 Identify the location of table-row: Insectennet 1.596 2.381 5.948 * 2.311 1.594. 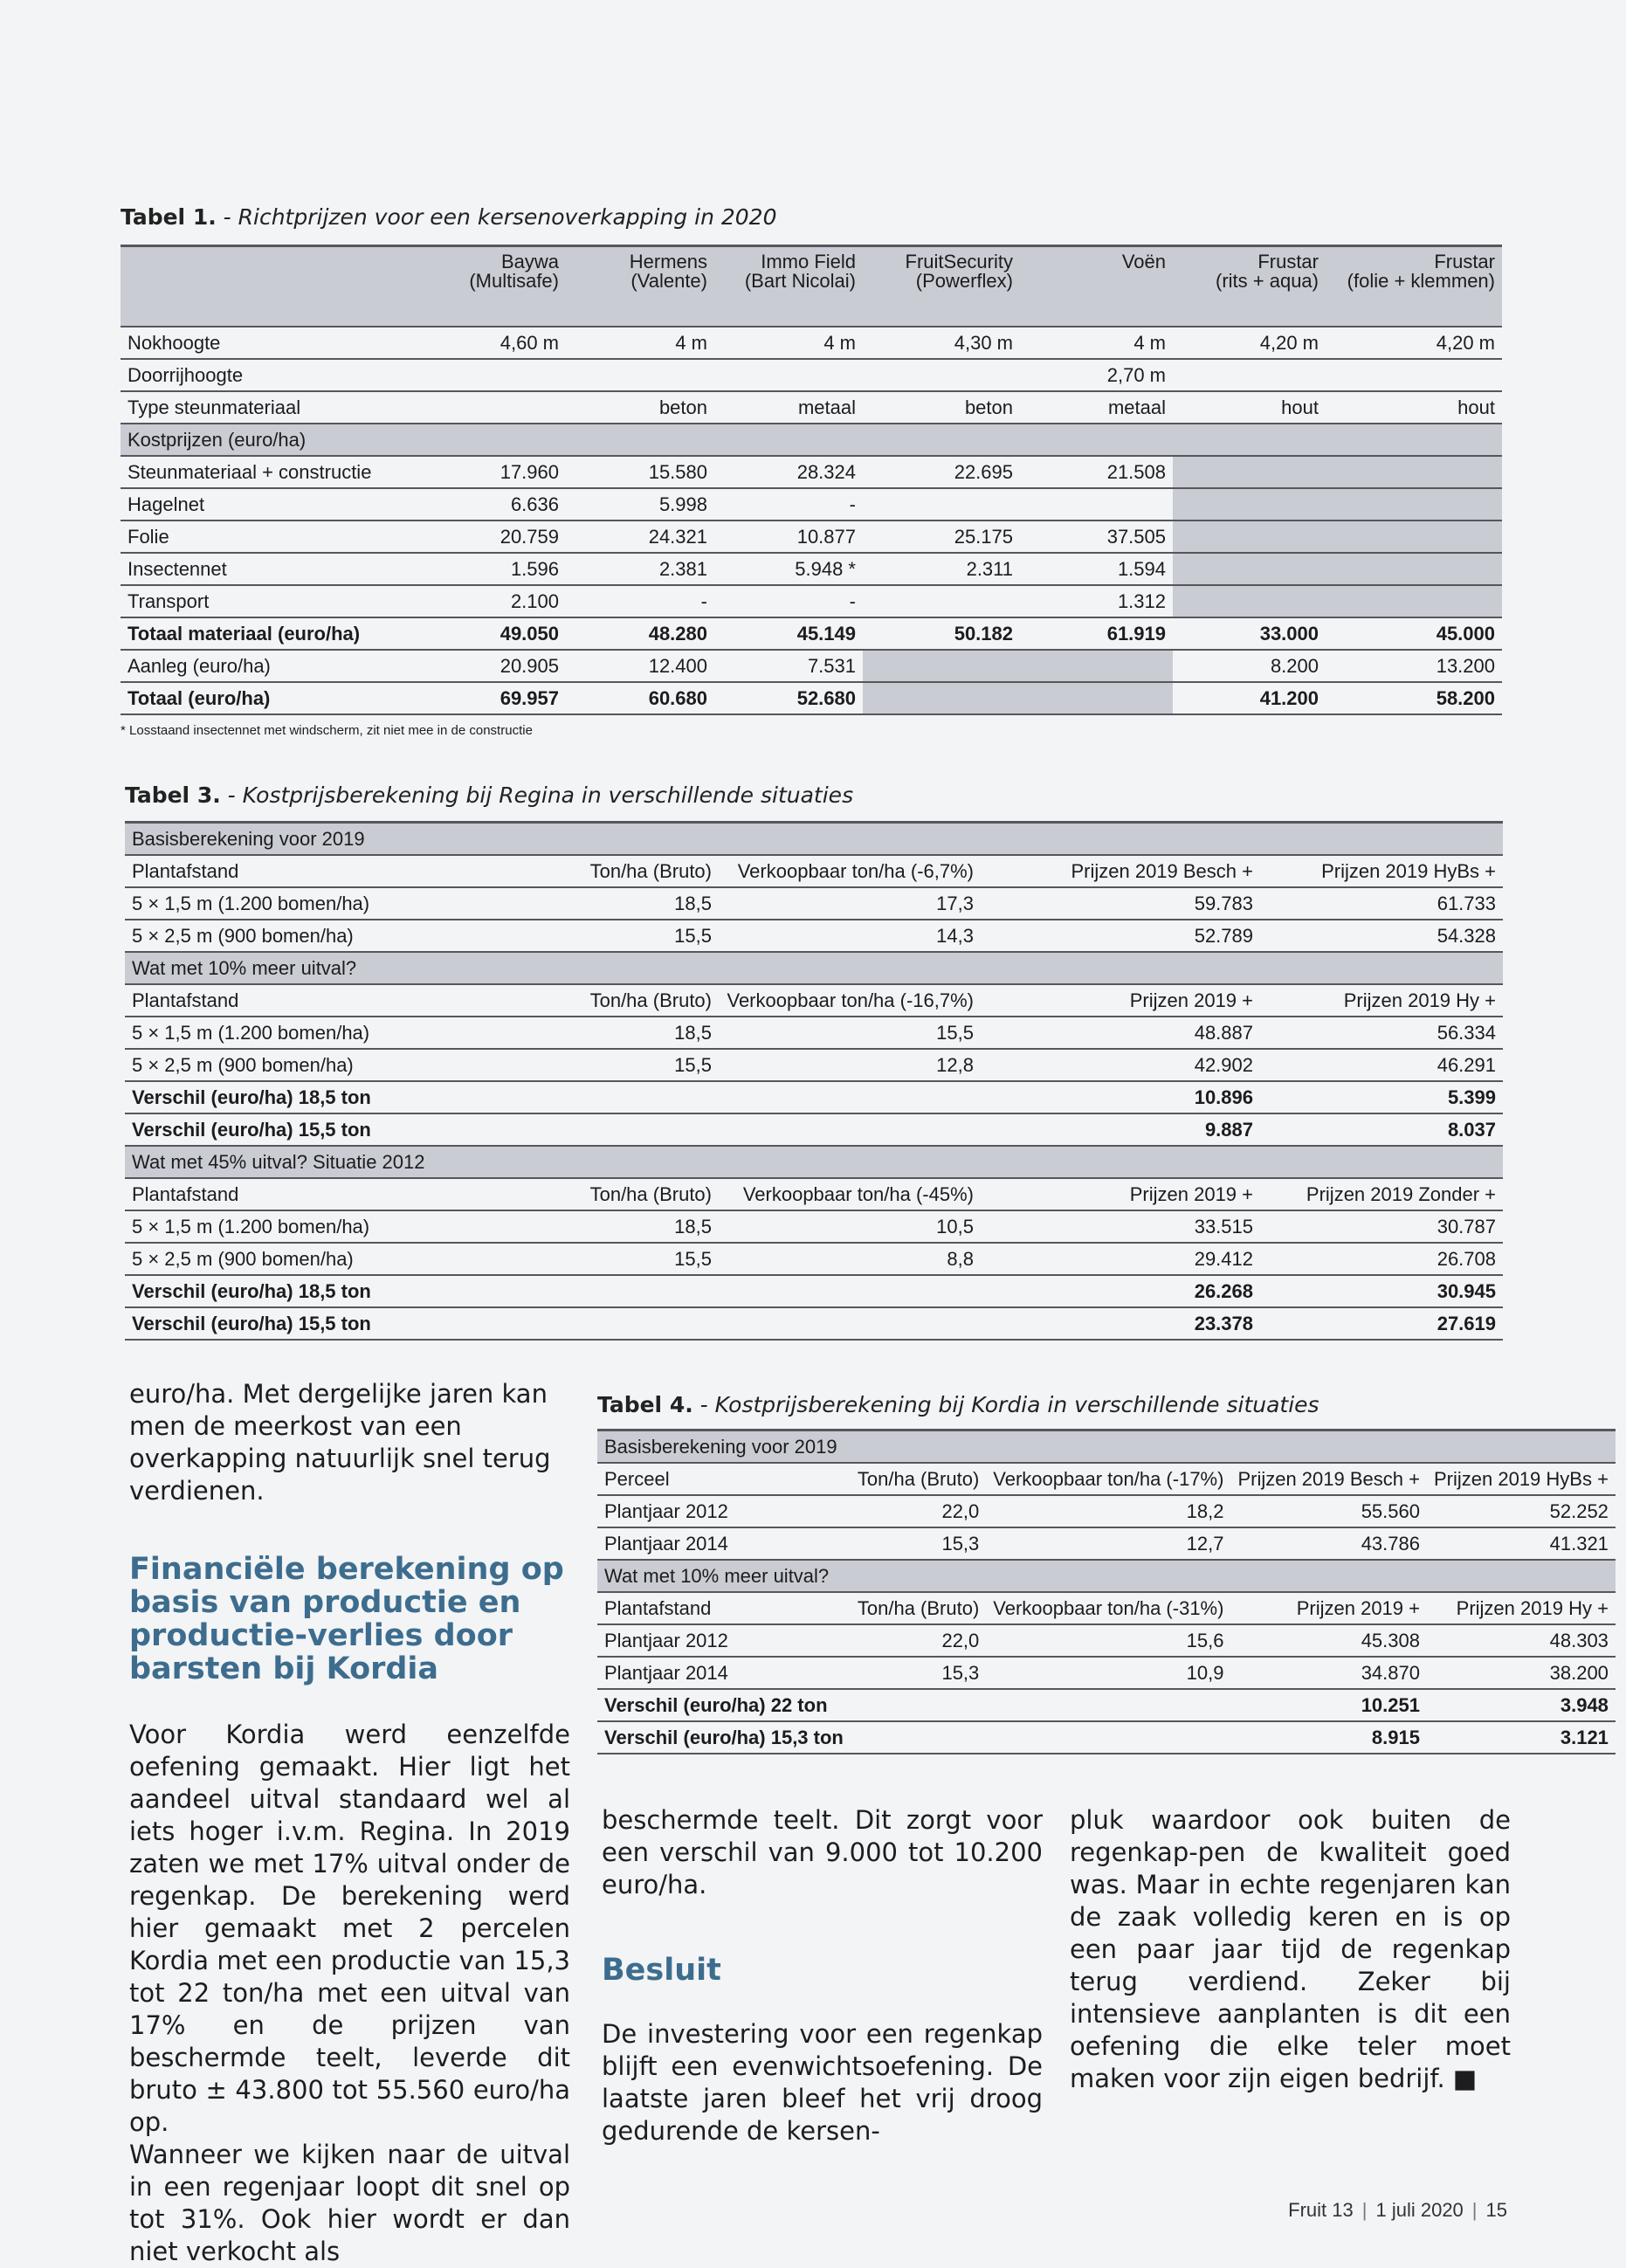
(812, 569).